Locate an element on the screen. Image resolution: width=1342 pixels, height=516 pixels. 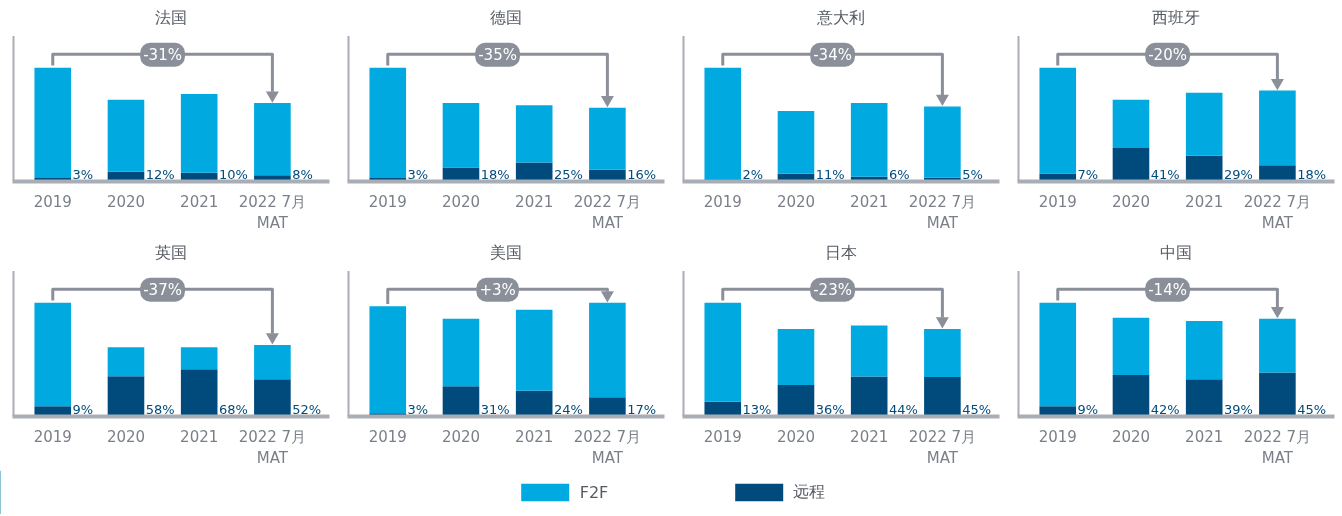
annotation: 42% is located at coordinates (1165, 409).